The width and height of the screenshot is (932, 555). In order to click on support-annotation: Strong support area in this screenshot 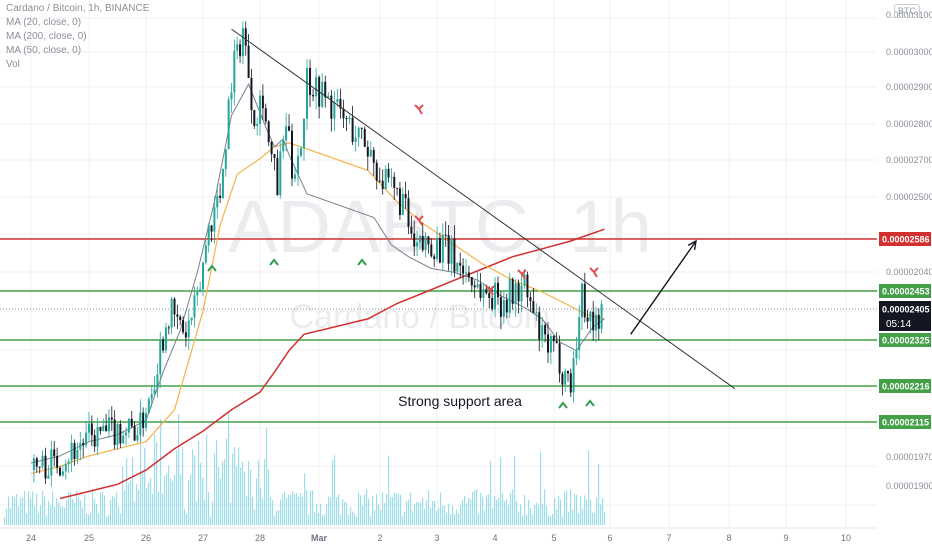, I will do `click(460, 401)`.